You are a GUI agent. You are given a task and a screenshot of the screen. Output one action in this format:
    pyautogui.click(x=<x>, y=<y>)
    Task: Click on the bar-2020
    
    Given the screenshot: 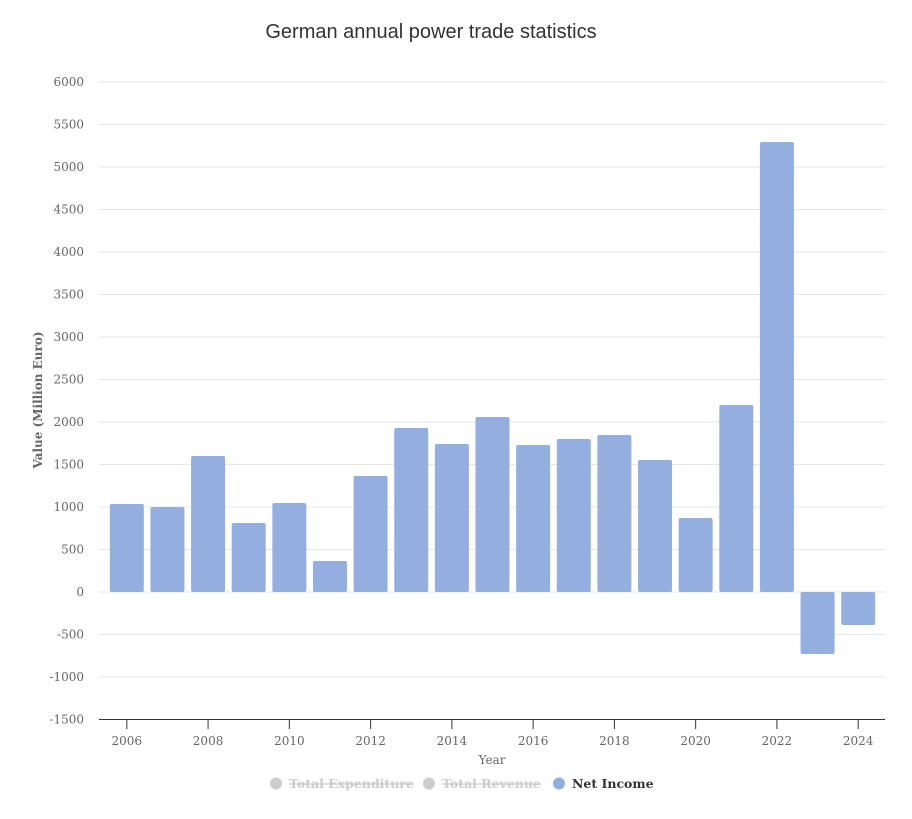 What is the action you would take?
    pyautogui.click(x=695, y=554)
    